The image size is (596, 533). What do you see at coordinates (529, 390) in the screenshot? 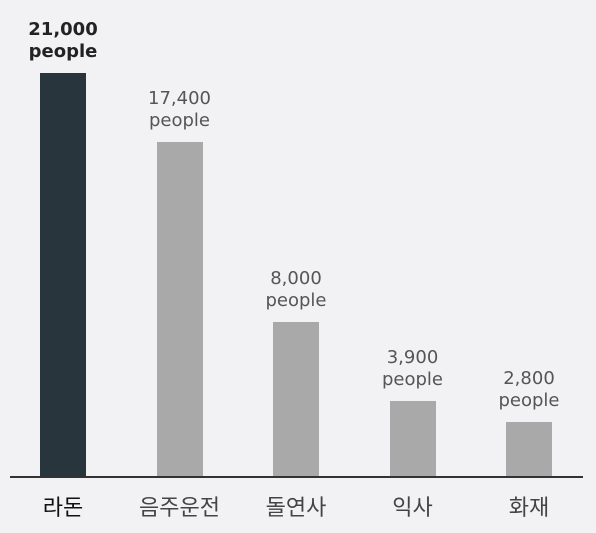
I see `value-label: 2,800 people` at bounding box center [529, 390].